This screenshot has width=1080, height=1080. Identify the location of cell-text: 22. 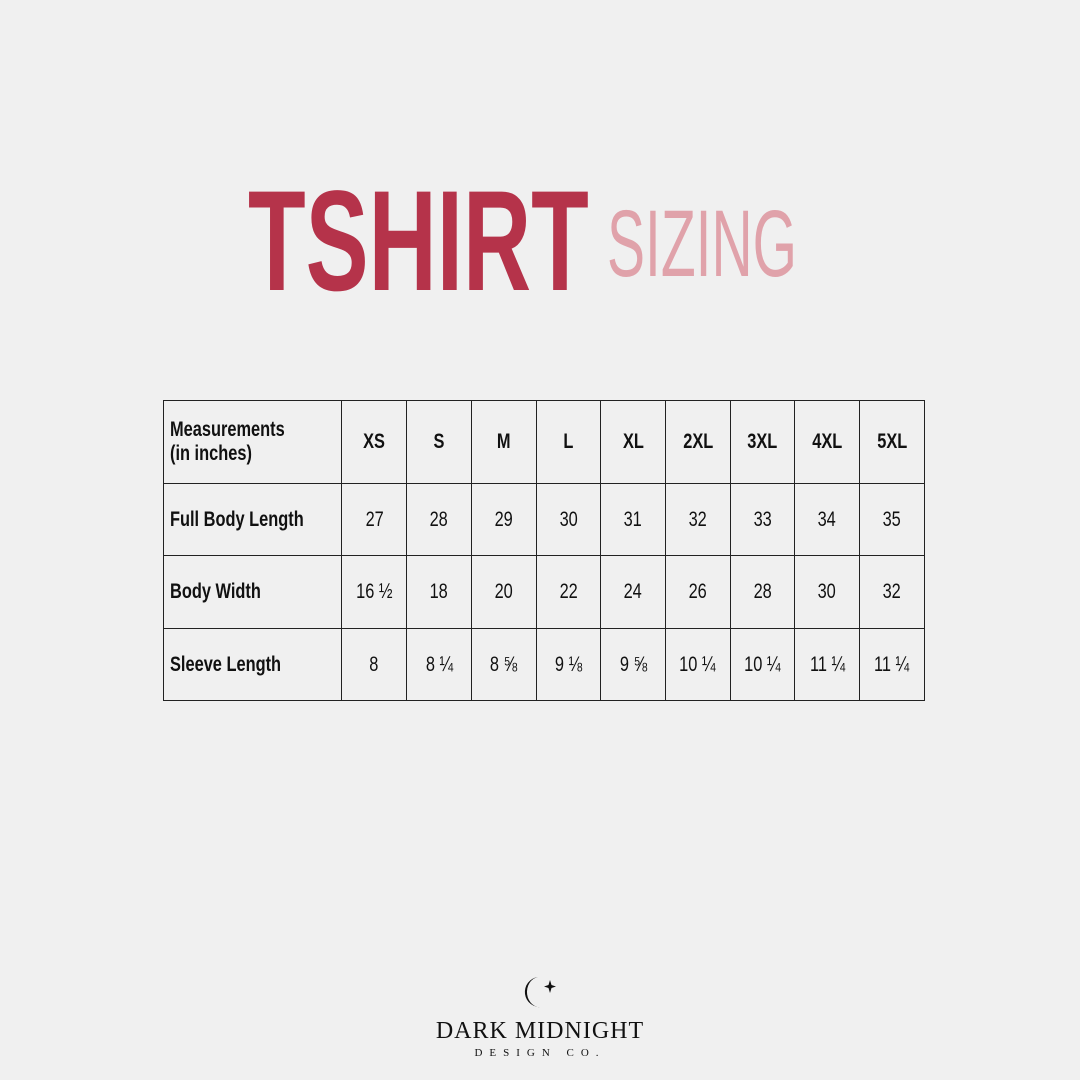
(568, 591).